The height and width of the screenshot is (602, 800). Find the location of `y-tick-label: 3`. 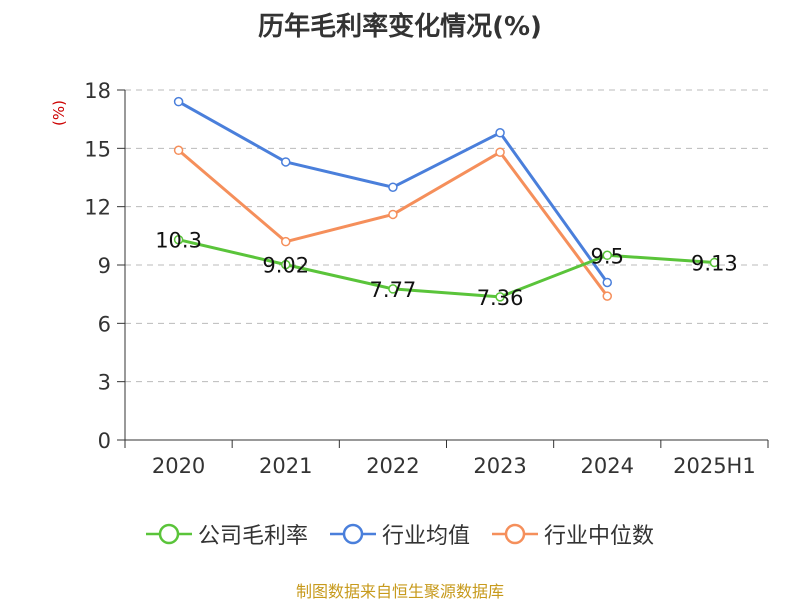

y-tick-label: 3 is located at coordinates (104, 383).